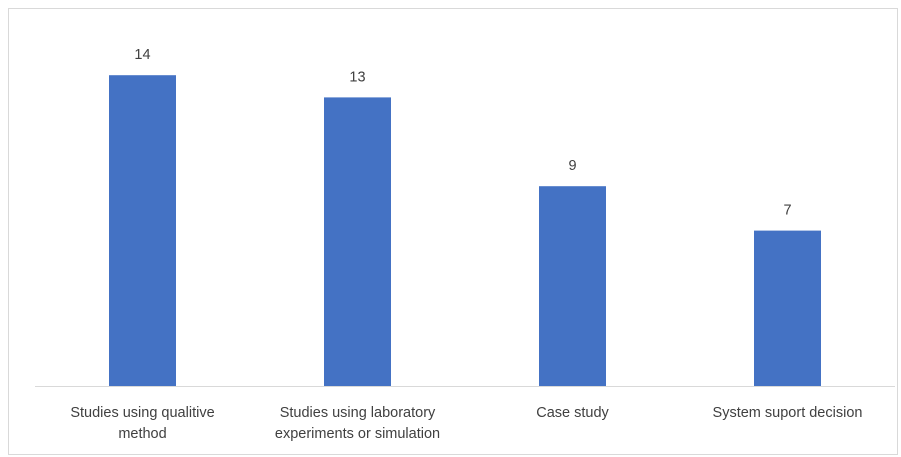 This screenshot has height=457, width=901. Describe the element at coordinates (357, 77) in the screenshot. I see `data-label-2: 13` at that location.